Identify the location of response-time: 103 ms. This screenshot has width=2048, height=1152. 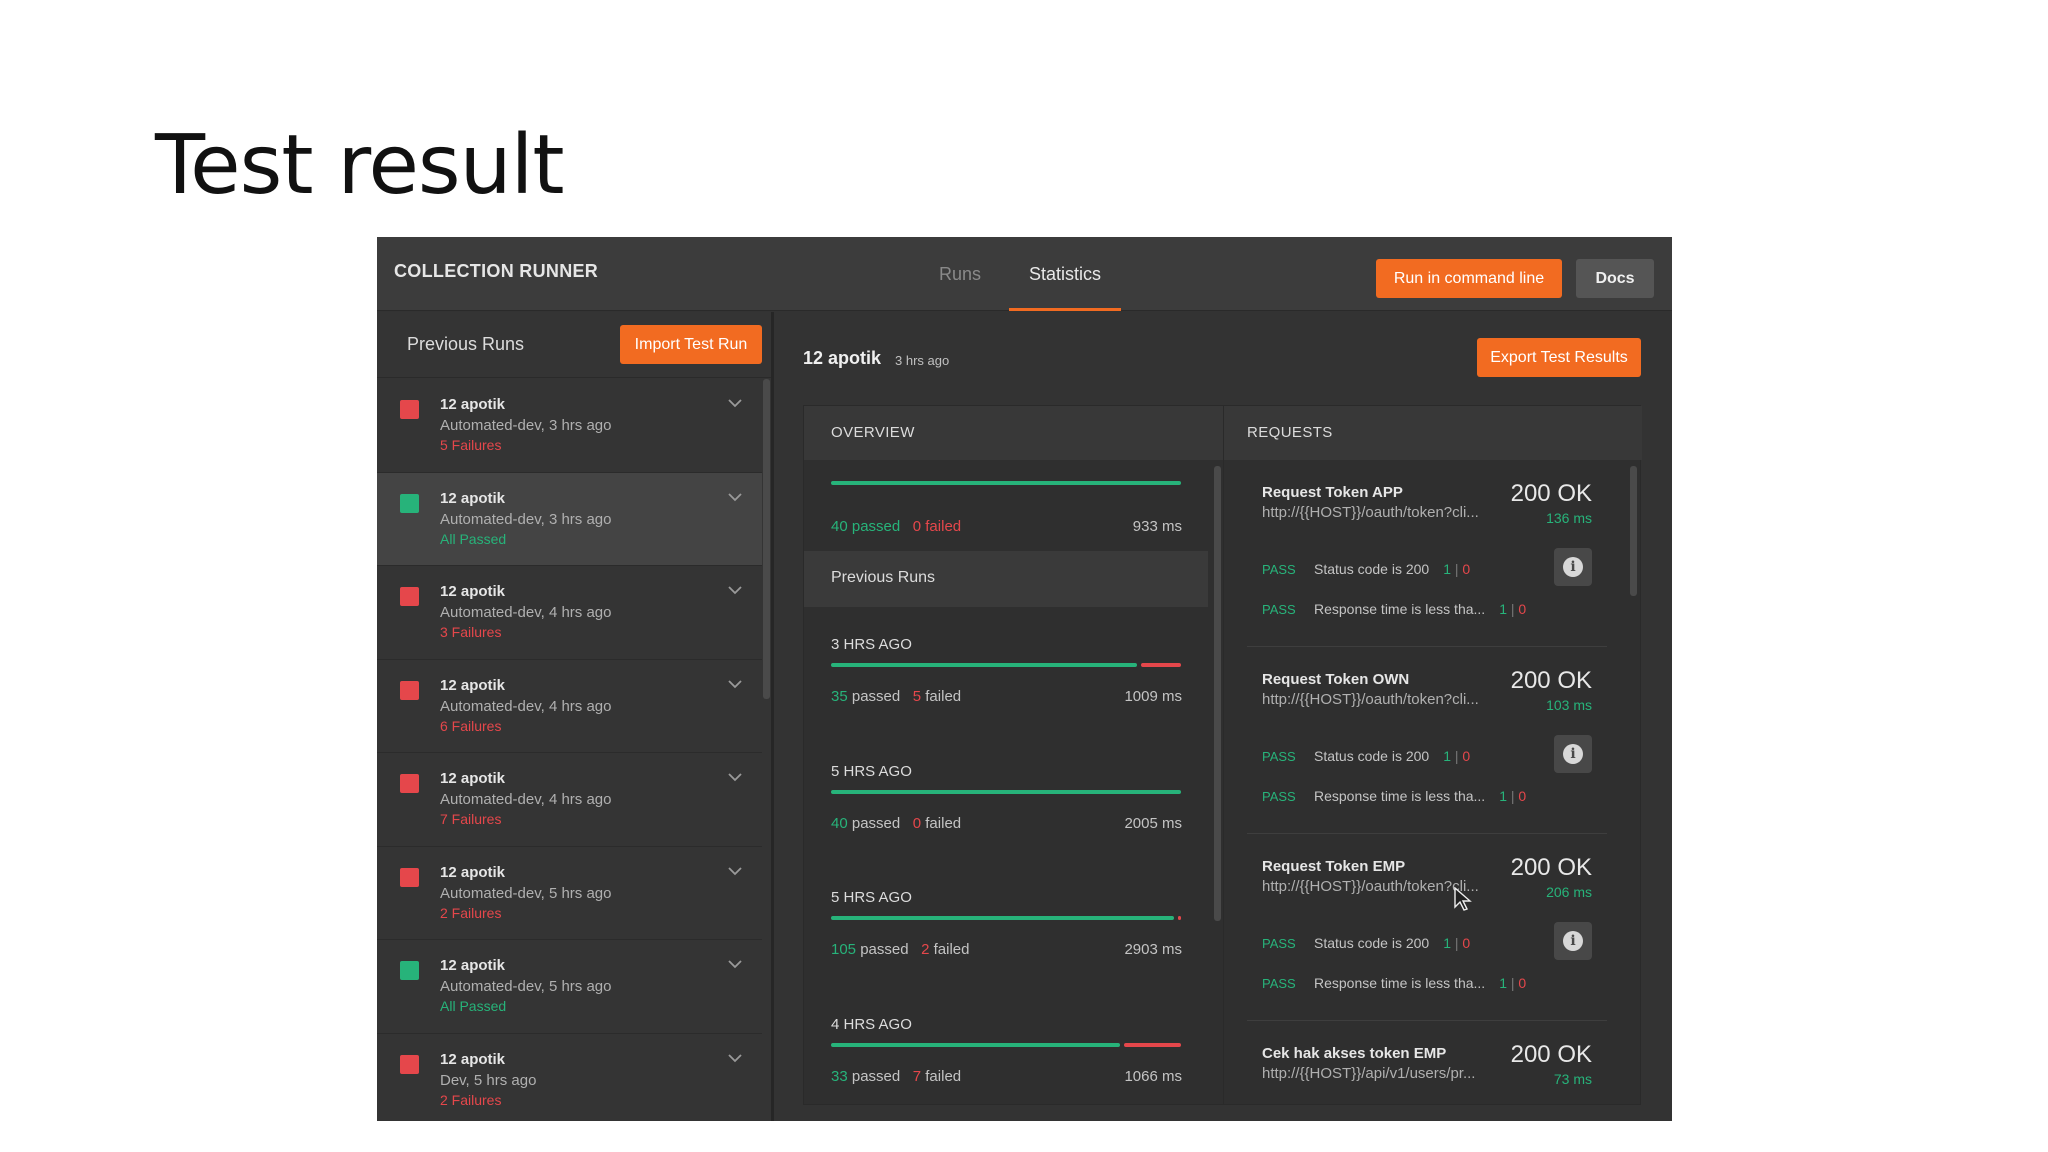
(1569, 705).